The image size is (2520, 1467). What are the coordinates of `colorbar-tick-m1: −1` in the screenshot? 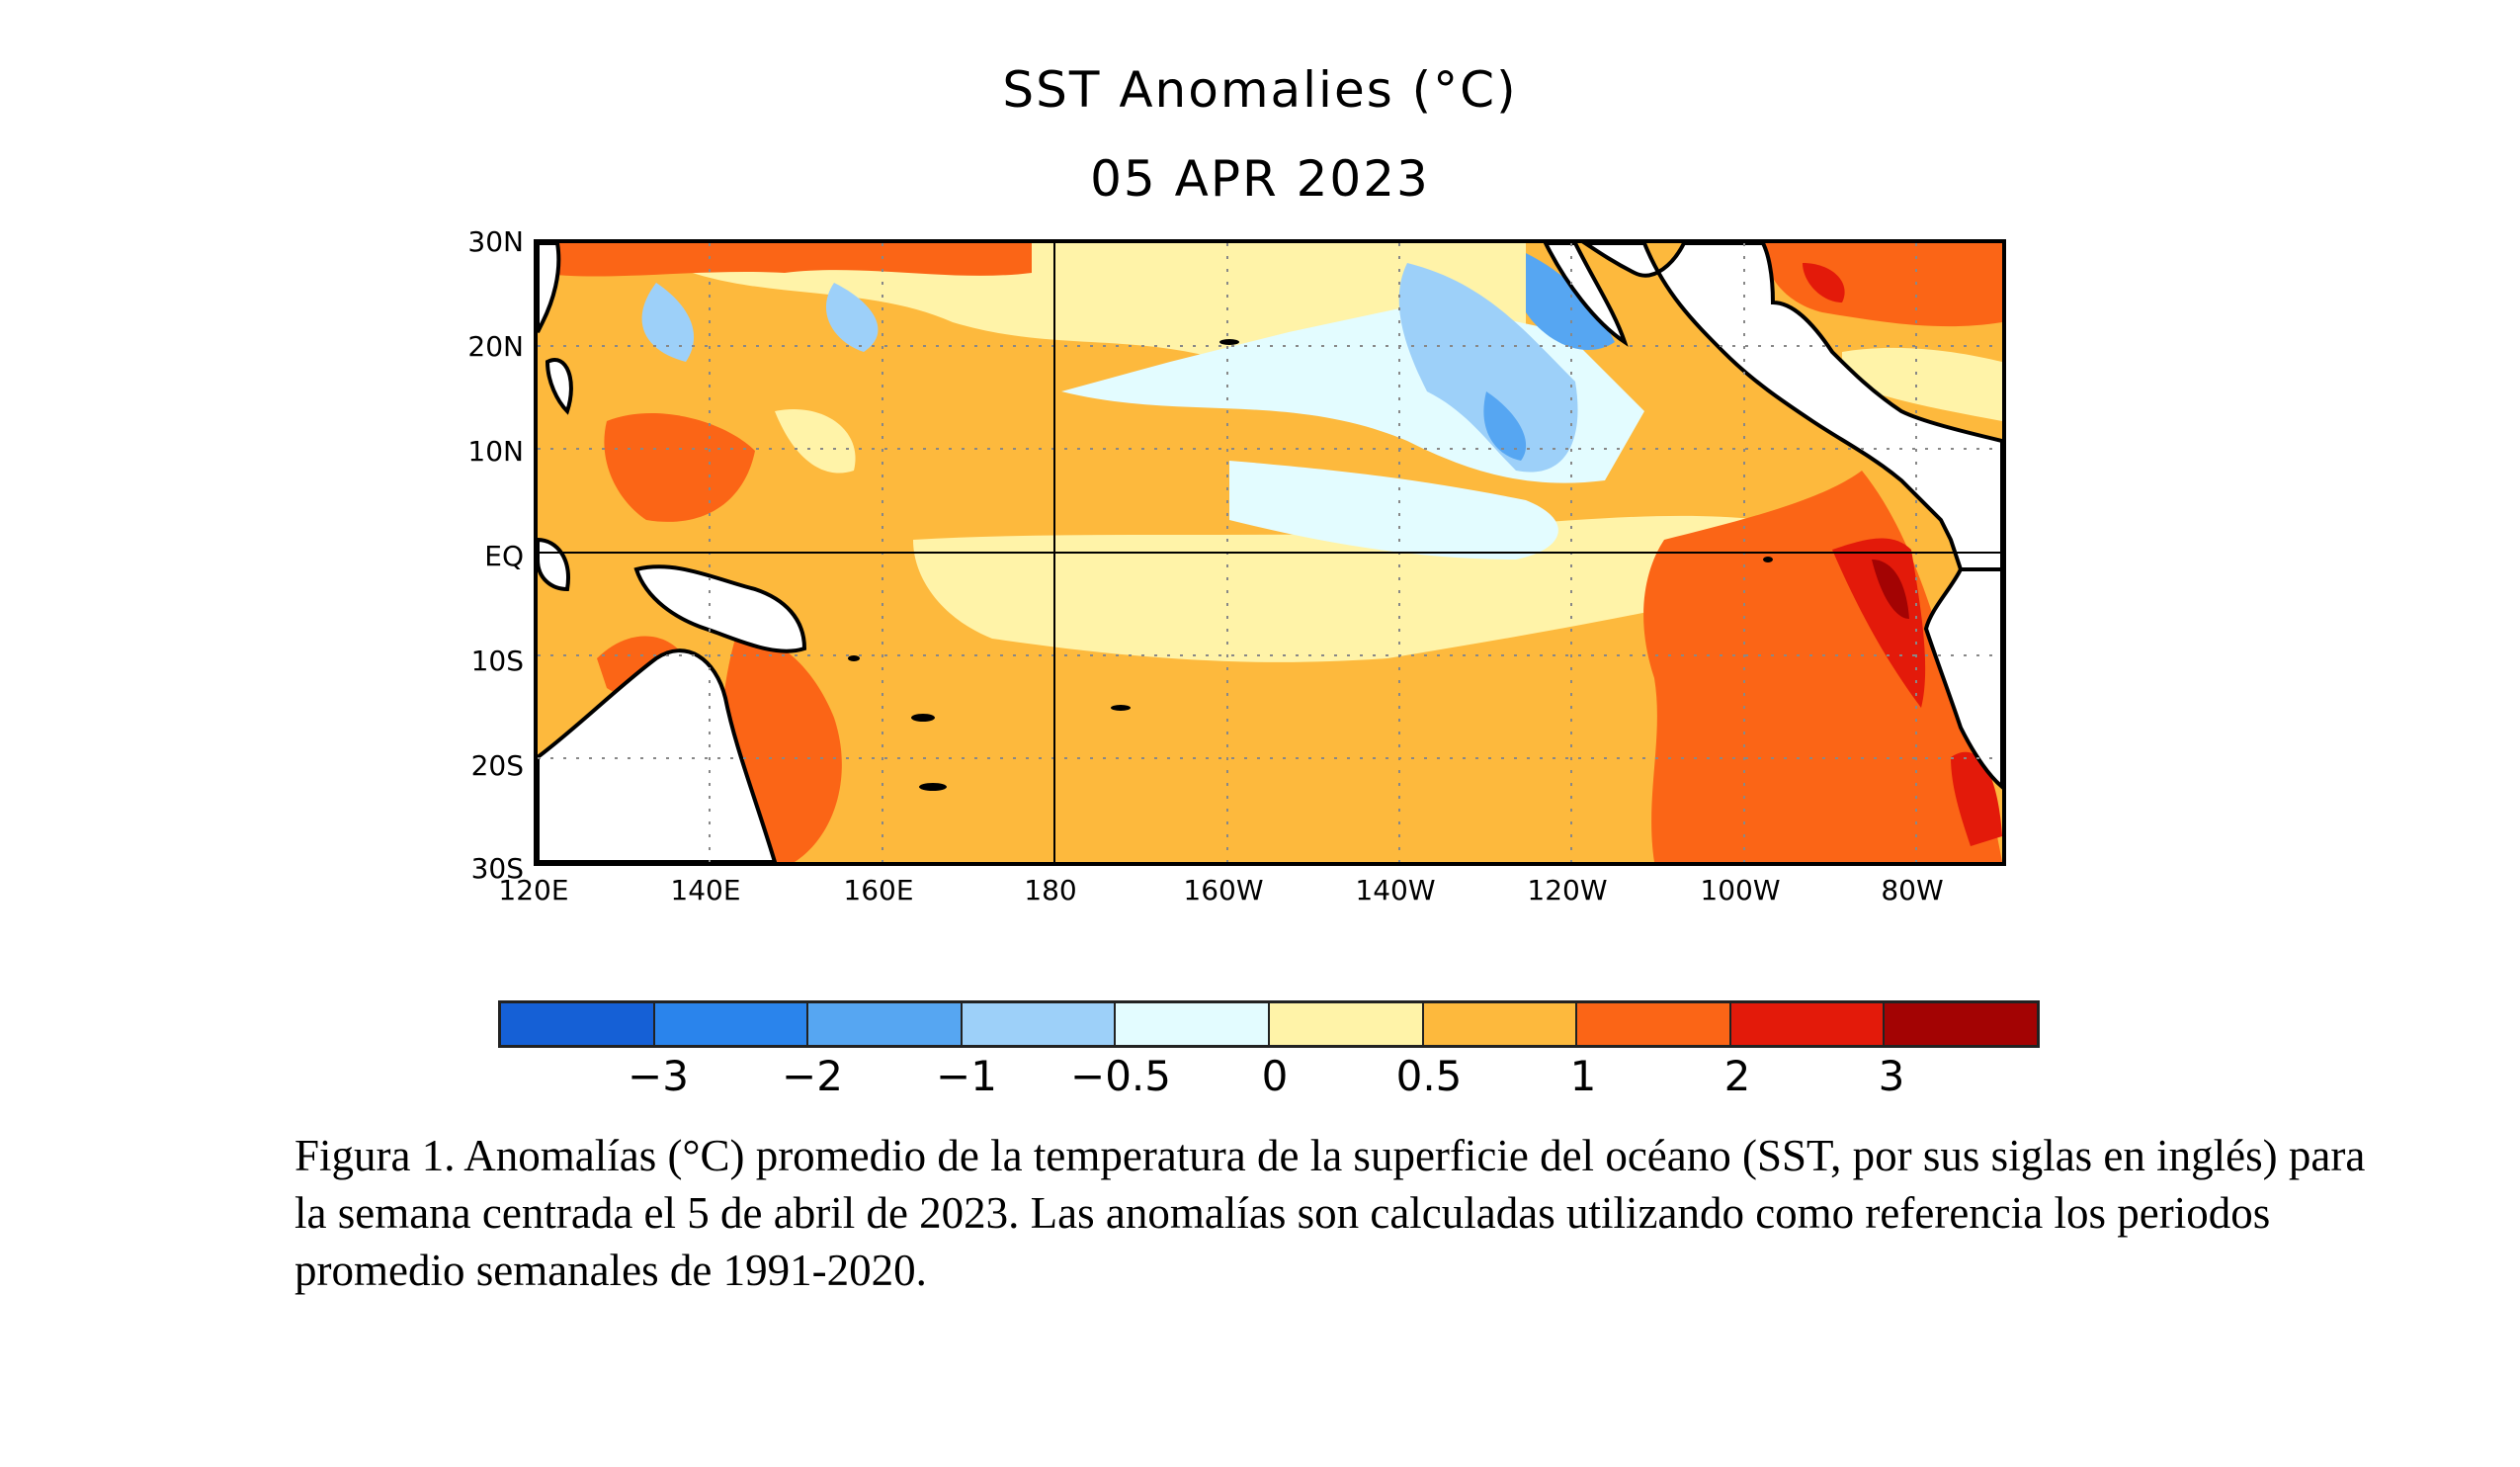 It's located at (966, 1076).